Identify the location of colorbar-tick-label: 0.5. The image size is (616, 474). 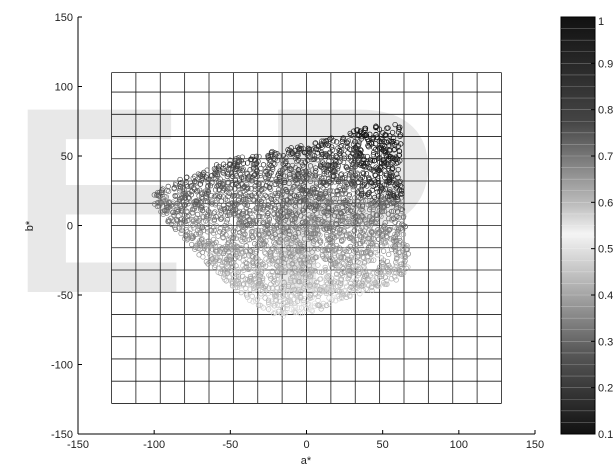
(605, 250).